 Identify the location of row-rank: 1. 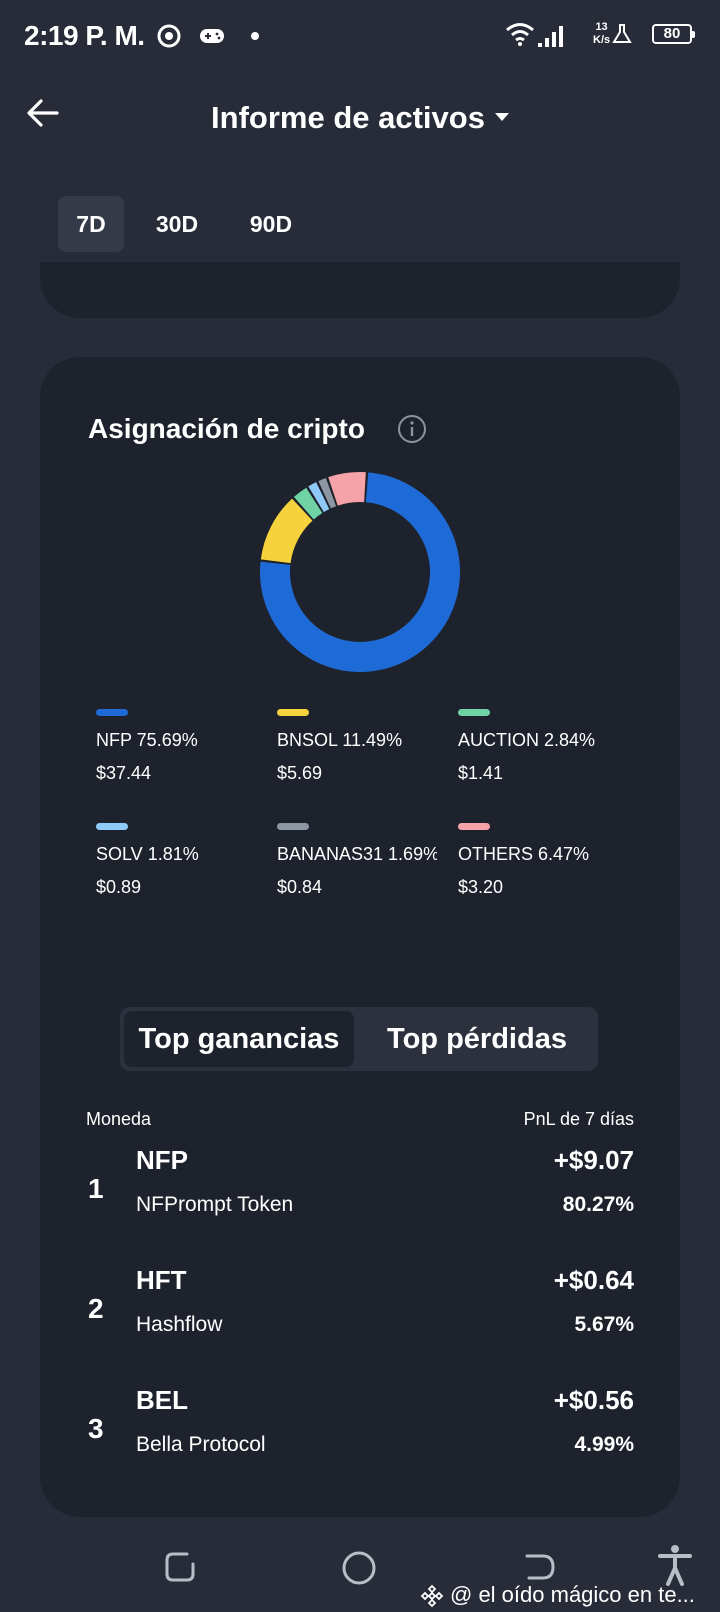
(96, 1188).